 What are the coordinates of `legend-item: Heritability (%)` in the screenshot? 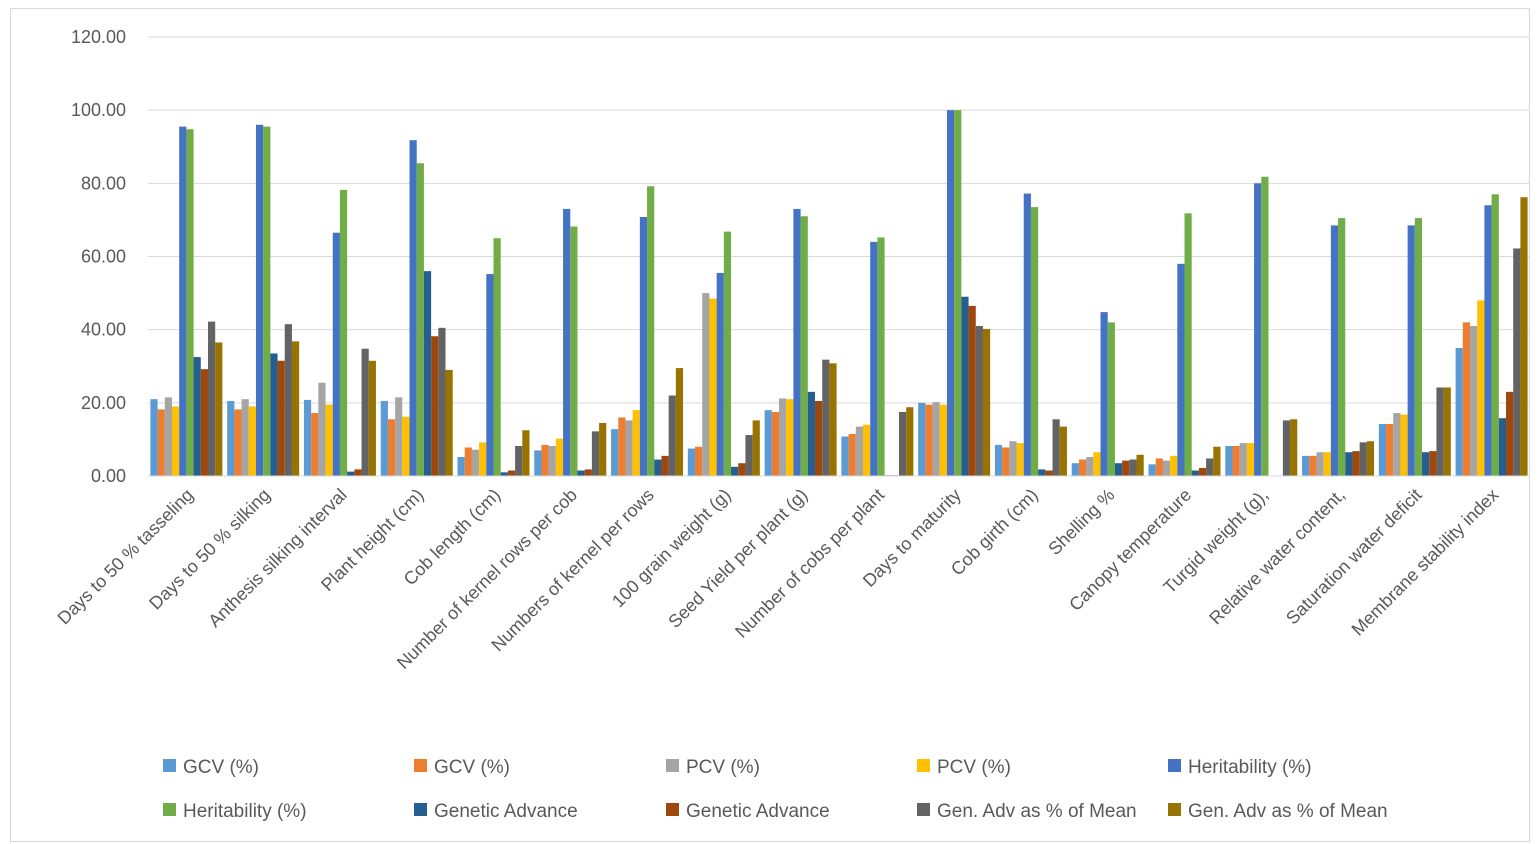 It's located at (235, 811).